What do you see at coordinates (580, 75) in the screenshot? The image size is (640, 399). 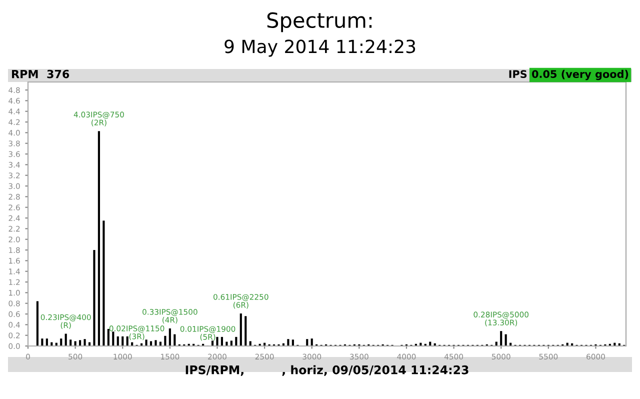 I see `text: 0.05 (very good)` at bounding box center [580, 75].